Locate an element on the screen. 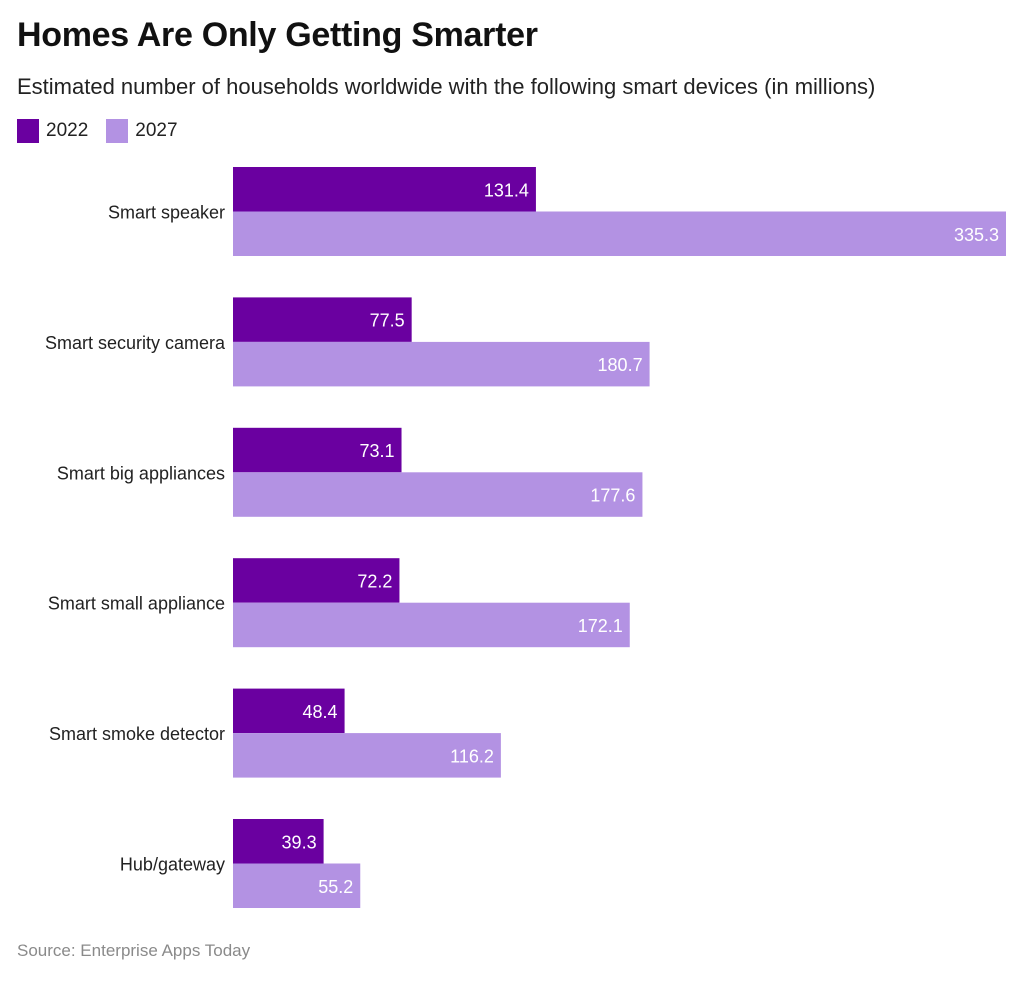 This screenshot has height=981, width=1024. bar-2027-smart-smoke-detector is located at coordinates (367, 755).